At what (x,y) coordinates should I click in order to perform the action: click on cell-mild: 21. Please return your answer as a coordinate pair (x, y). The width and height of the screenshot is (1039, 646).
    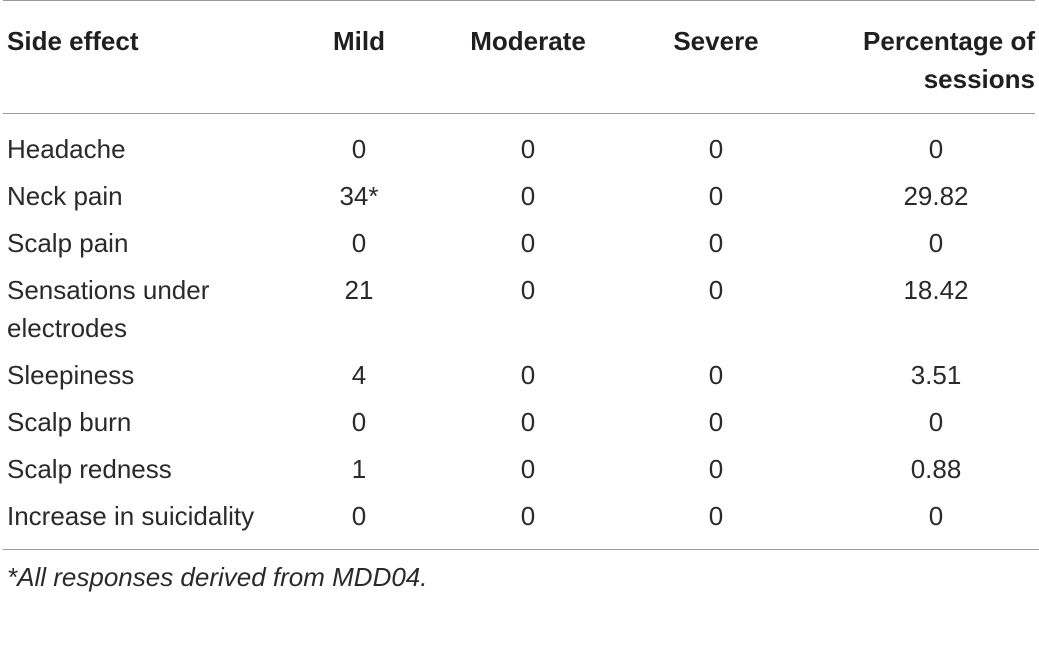
    Looking at the image, I should click on (359, 290).